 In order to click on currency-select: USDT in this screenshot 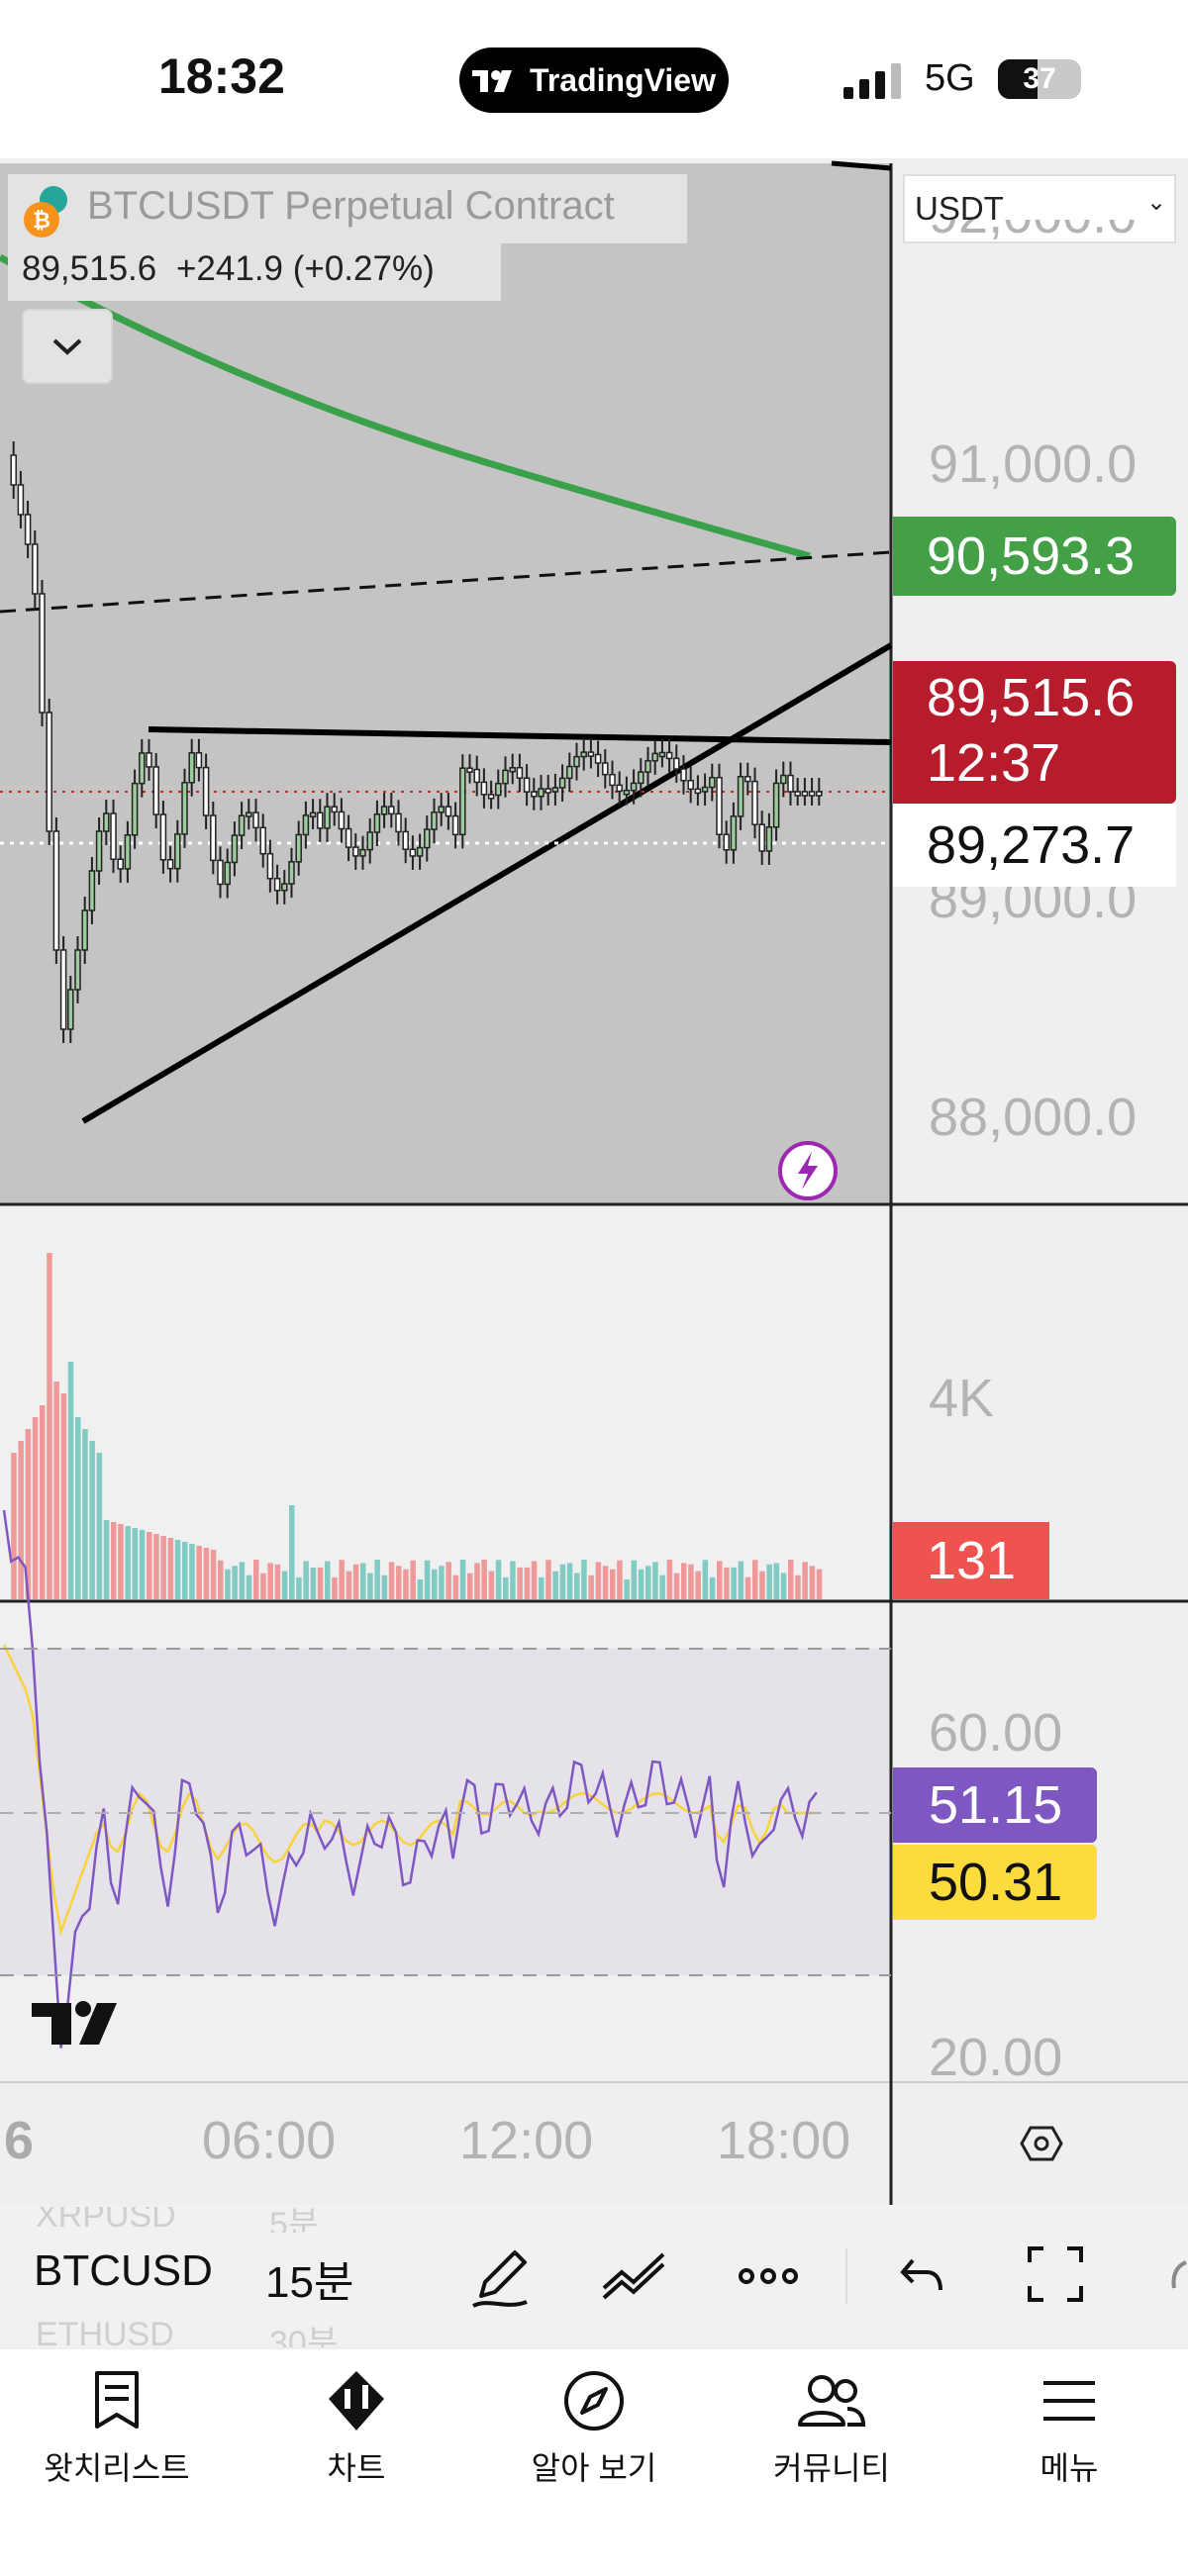, I will do `click(1039, 208)`.